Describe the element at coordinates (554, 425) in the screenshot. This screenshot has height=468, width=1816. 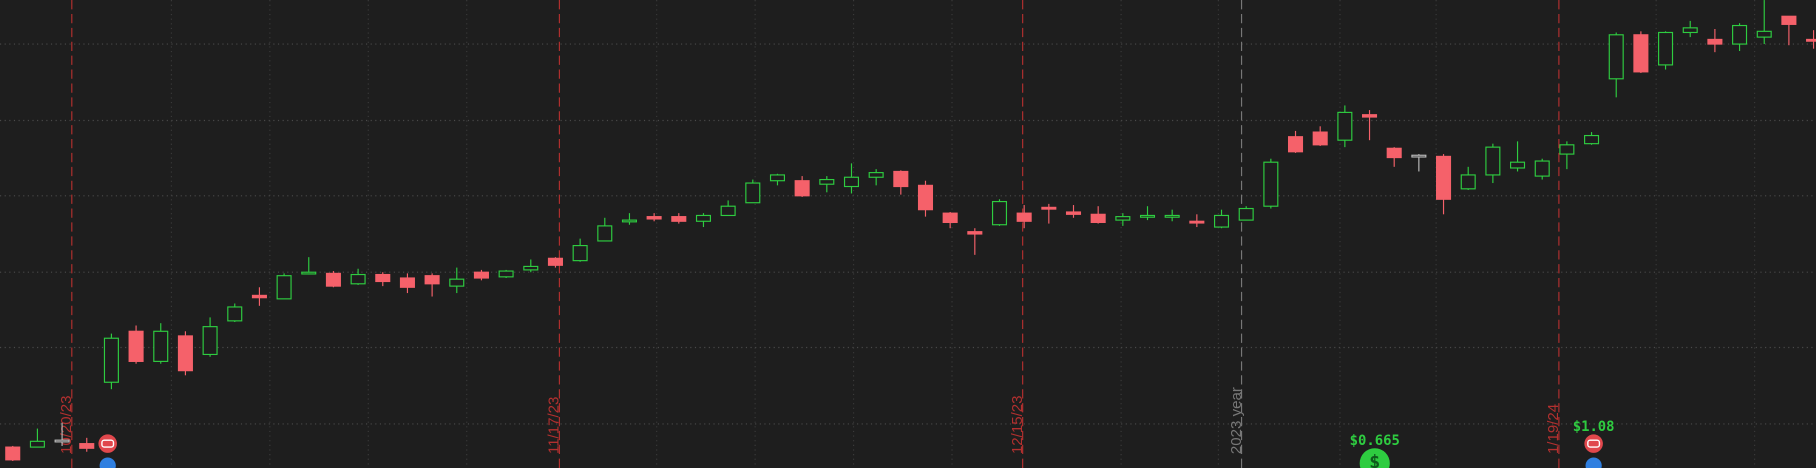
I see `marker-label: 11/17/23` at that location.